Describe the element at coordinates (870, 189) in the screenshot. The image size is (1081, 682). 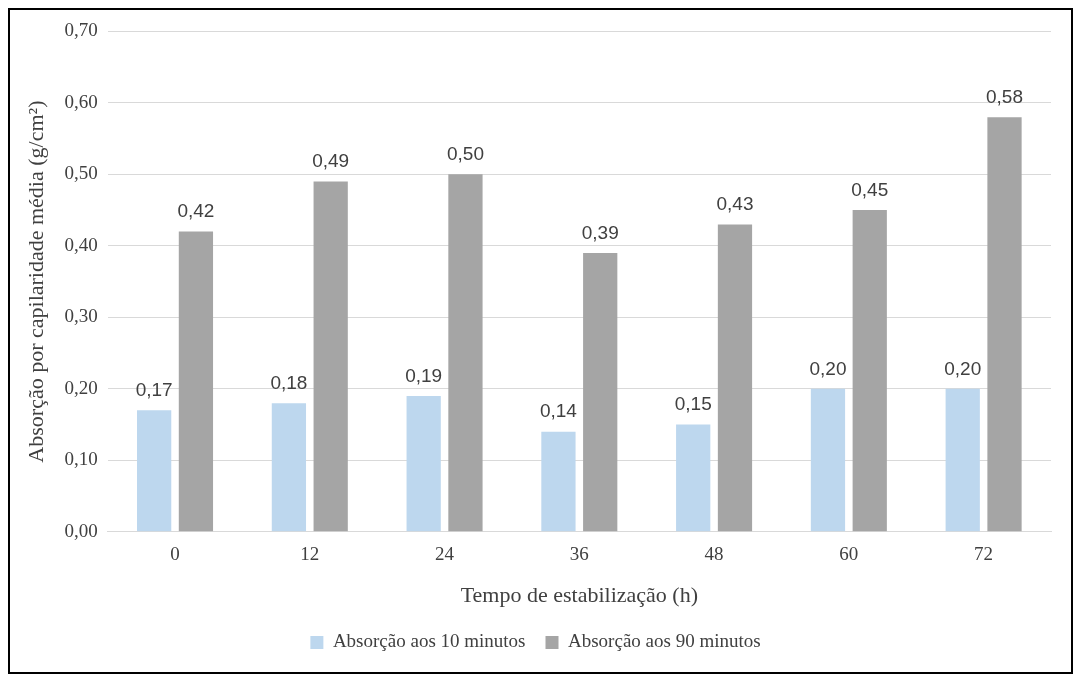
I see `data-label: 0,45` at that location.